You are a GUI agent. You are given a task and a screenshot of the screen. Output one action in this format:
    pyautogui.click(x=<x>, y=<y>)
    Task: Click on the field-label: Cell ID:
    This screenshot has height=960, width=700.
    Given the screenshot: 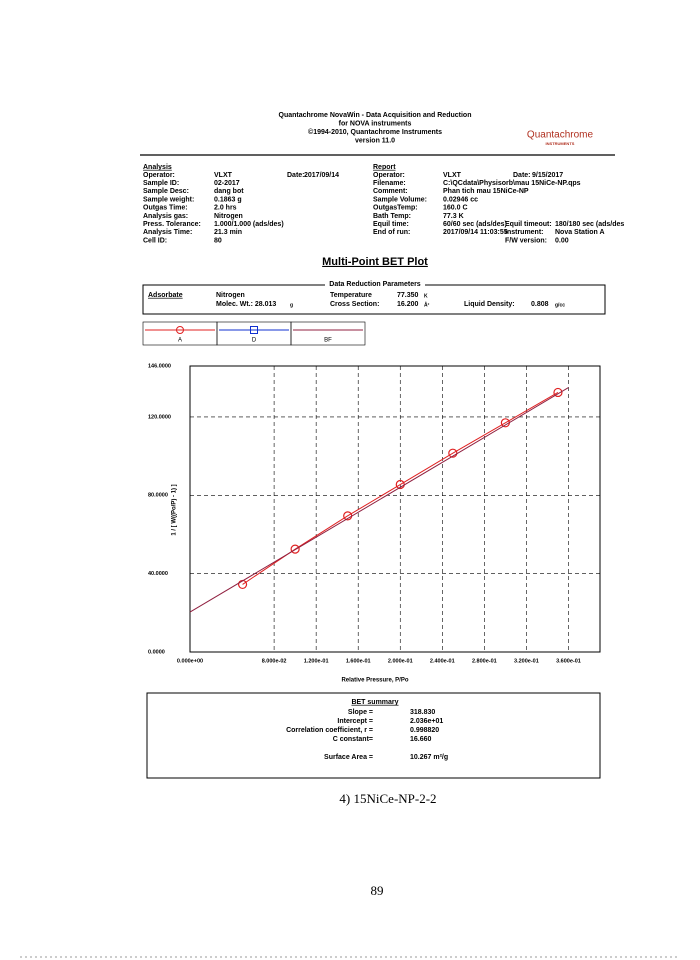 What is the action you would take?
    pyautogui.click(x=155, y=240)
    